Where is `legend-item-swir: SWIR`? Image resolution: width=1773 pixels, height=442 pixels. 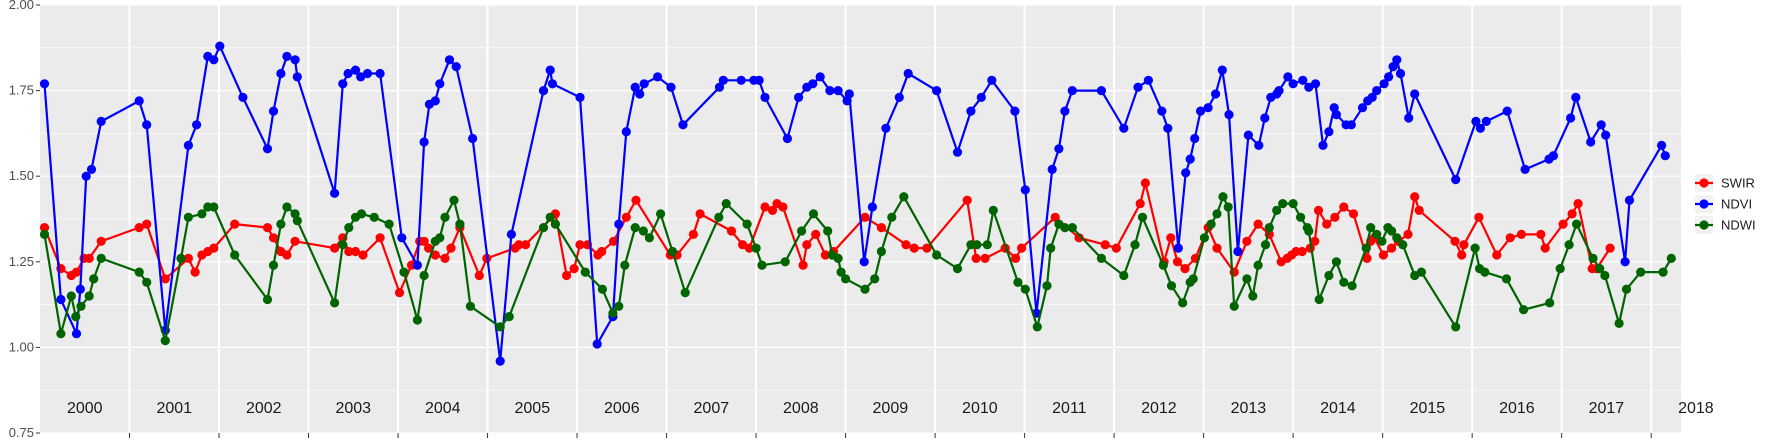
legend-item-swir: SWIR is located at coordinates (1725, 183).